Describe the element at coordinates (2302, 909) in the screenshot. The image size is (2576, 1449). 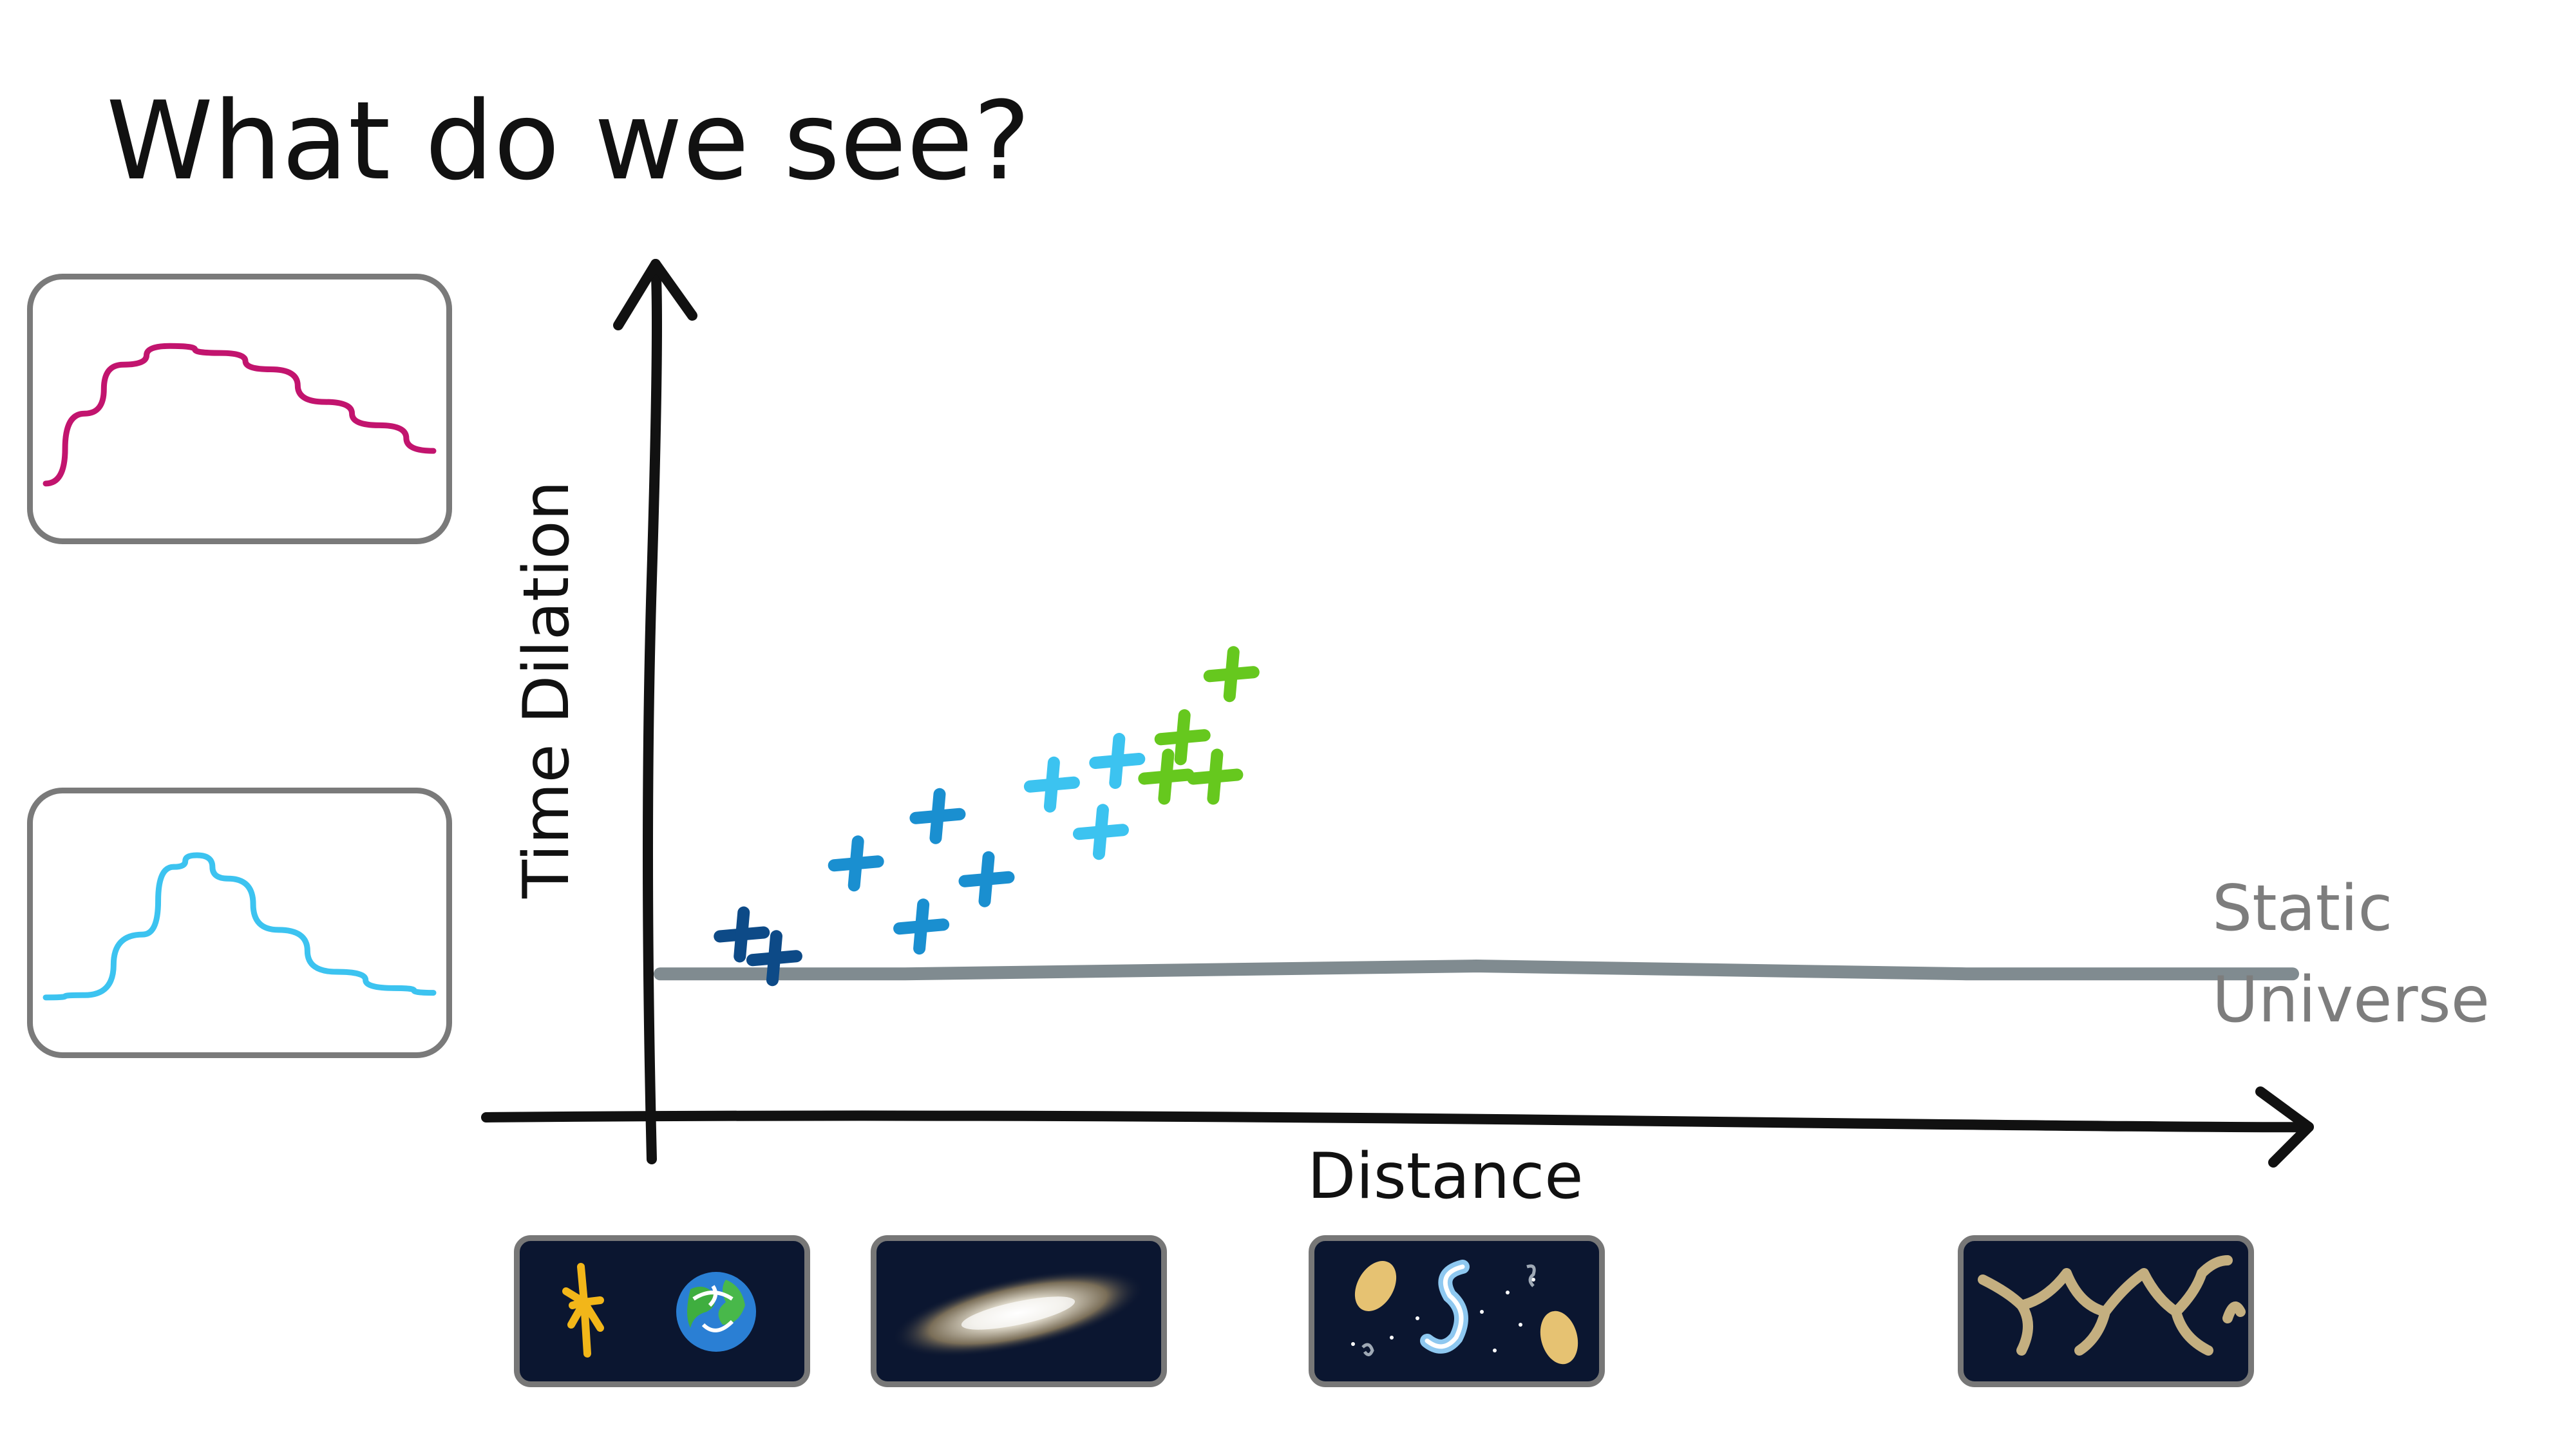
I see `static-universe-label-line1: Static` at that location.